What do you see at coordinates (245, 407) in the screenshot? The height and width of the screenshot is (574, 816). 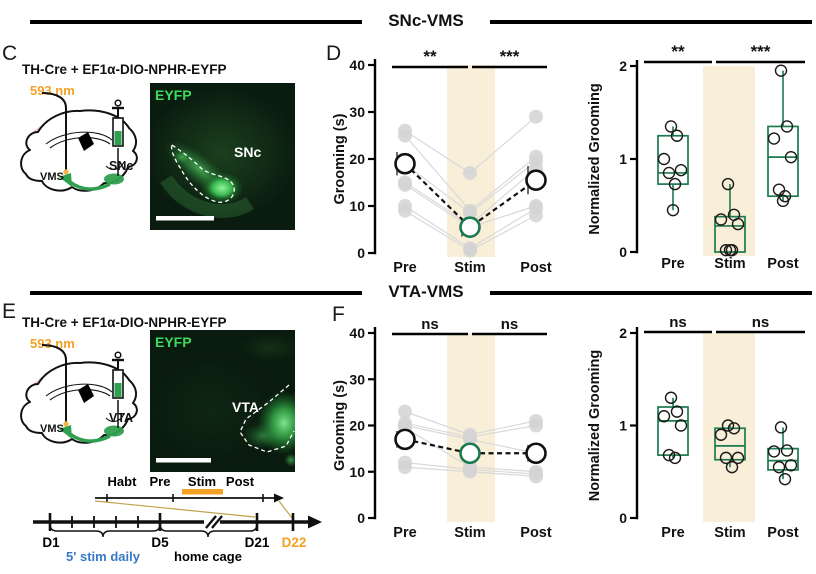 I see `vta-region-label: VTA` at bounding box center [245, 407].